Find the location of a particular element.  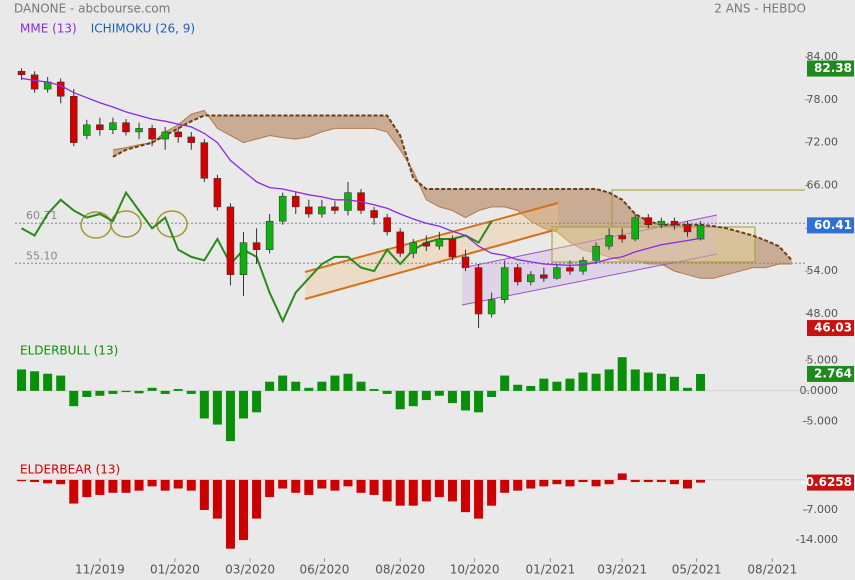

price-badge-label: 60.41 is located at coordinates (833, 225).